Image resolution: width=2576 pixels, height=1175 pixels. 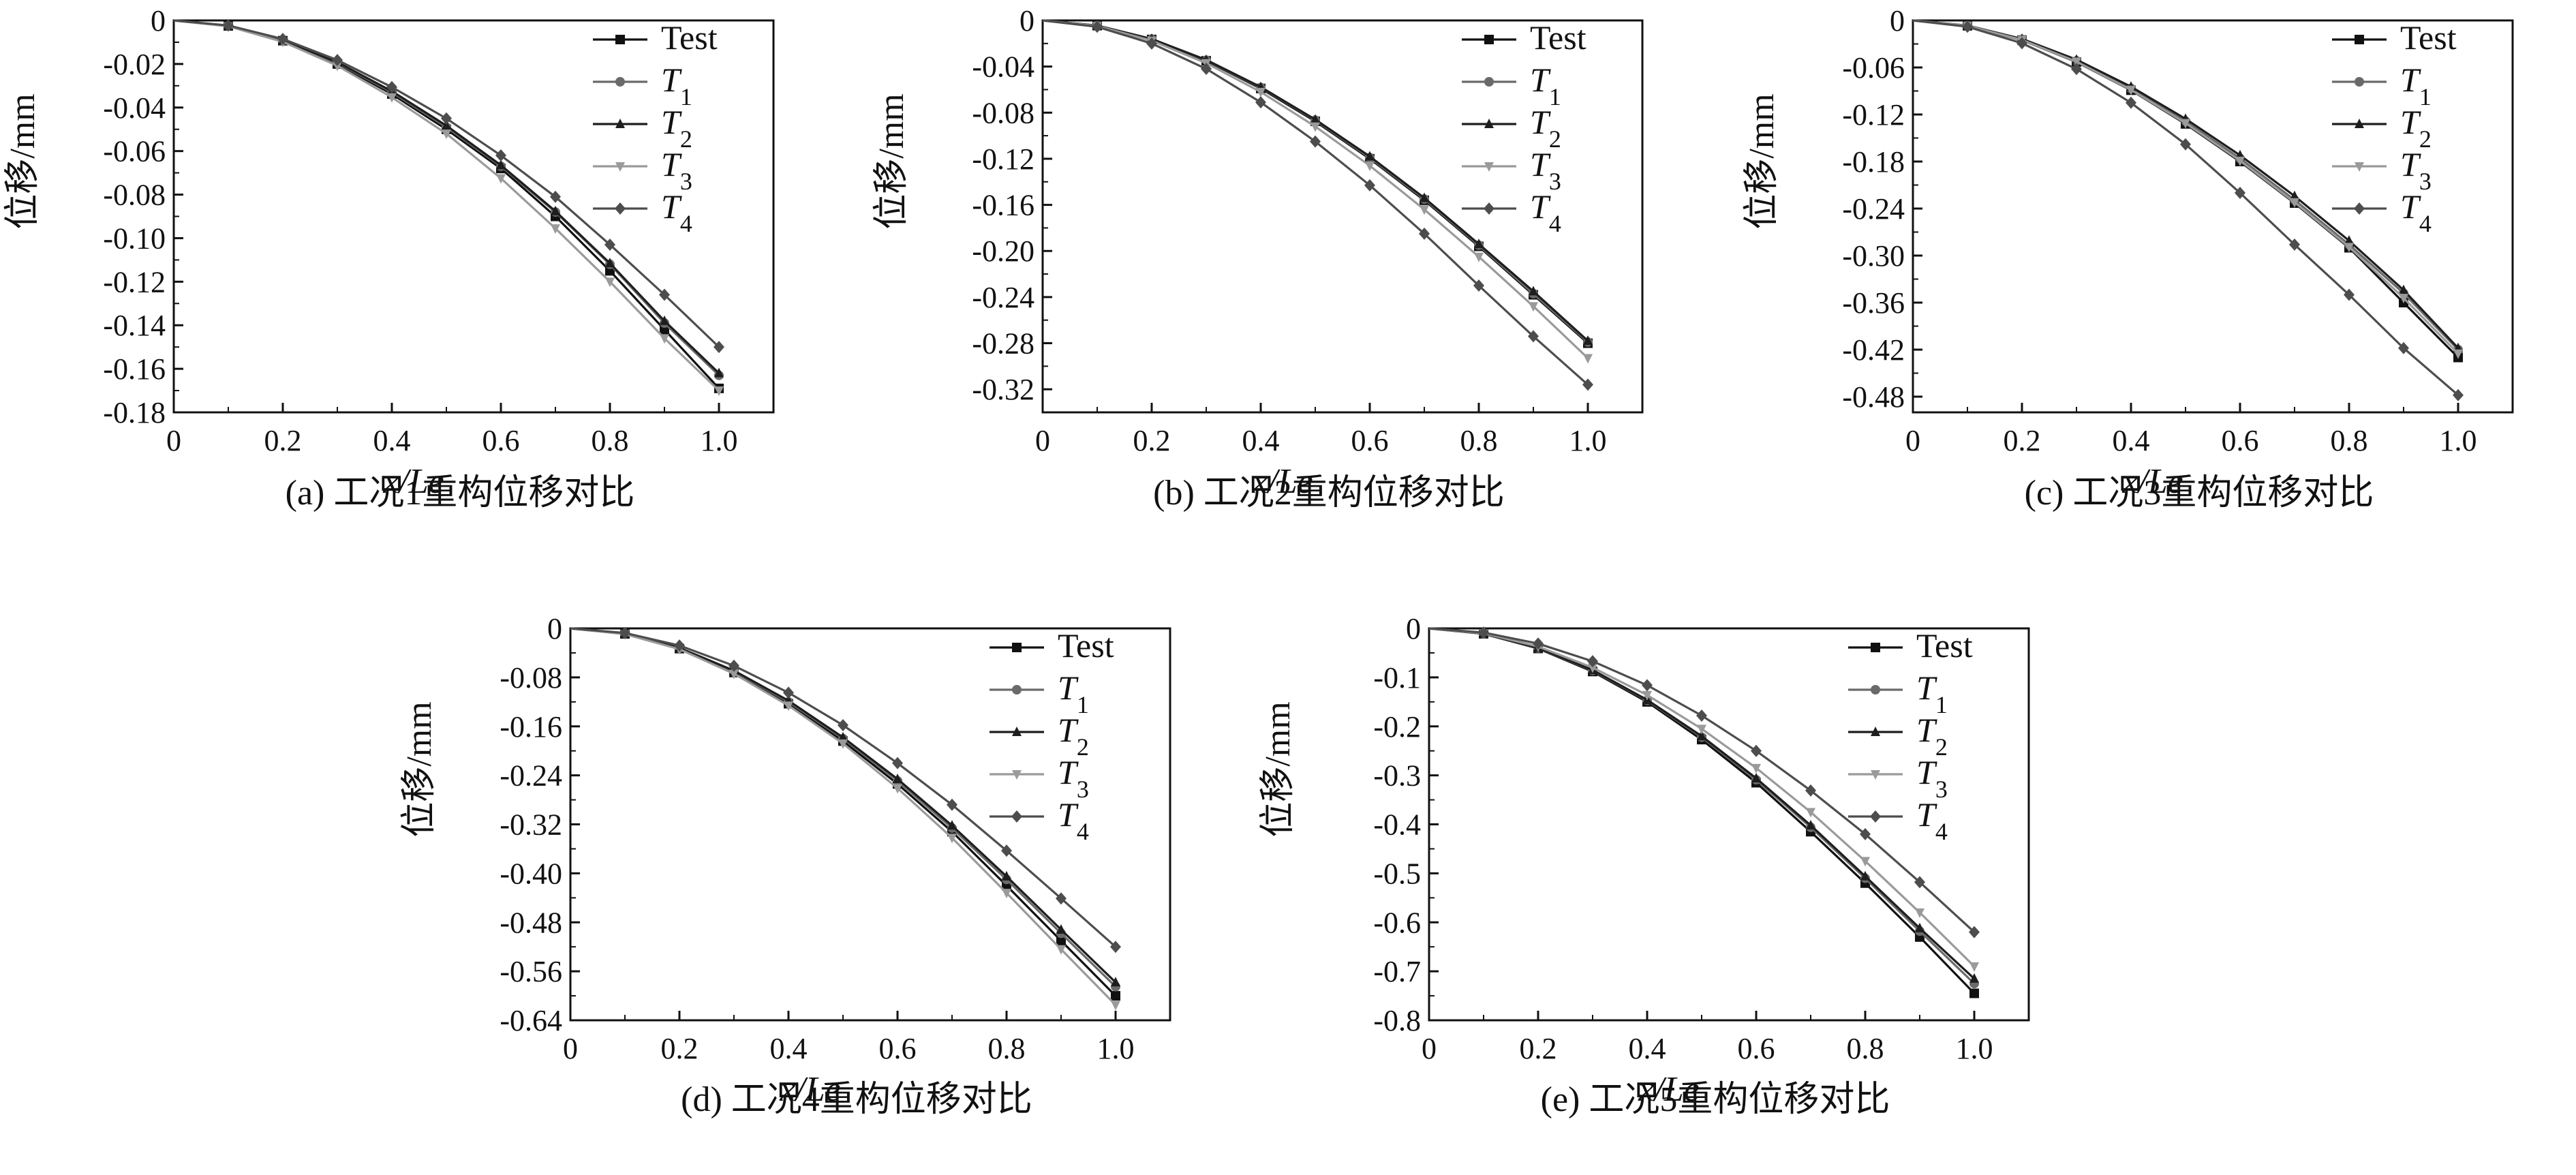 I want to click on chart-caption: (e) 工况5重构位移对比, so click(x=1716, y=1099).